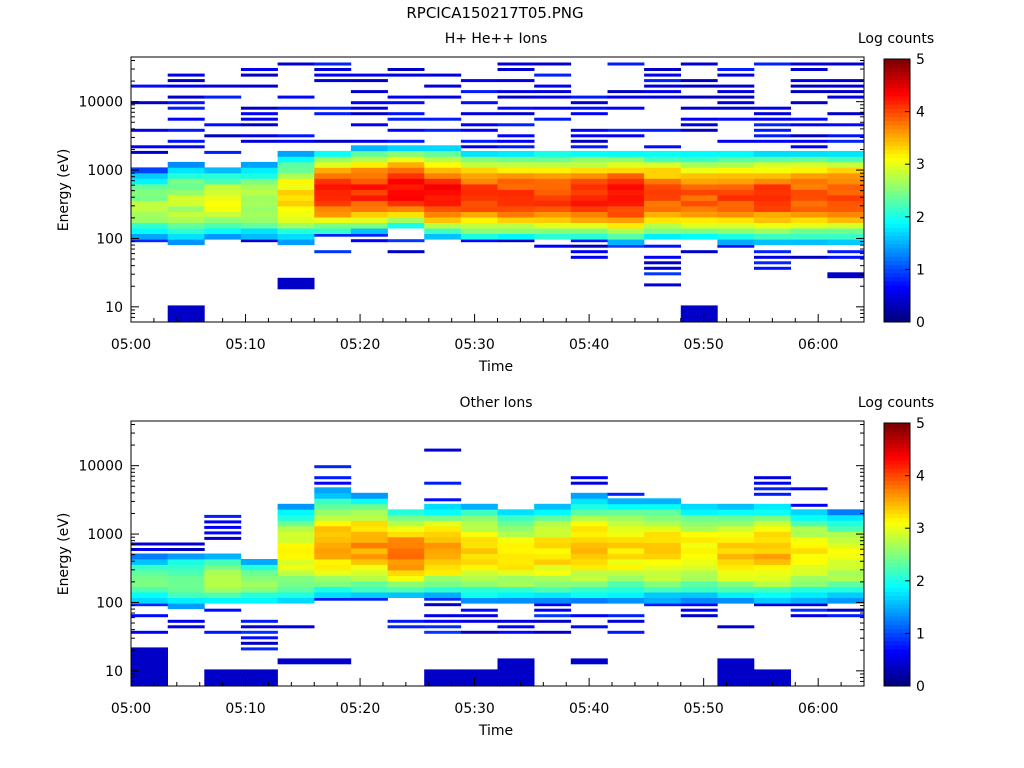 The width and height of the screenshot is (1024, 768). What do you see at coordinates (114, 672) in the screenshot?
I see `y-tick-label: 10` at bounding box center [114, 672].